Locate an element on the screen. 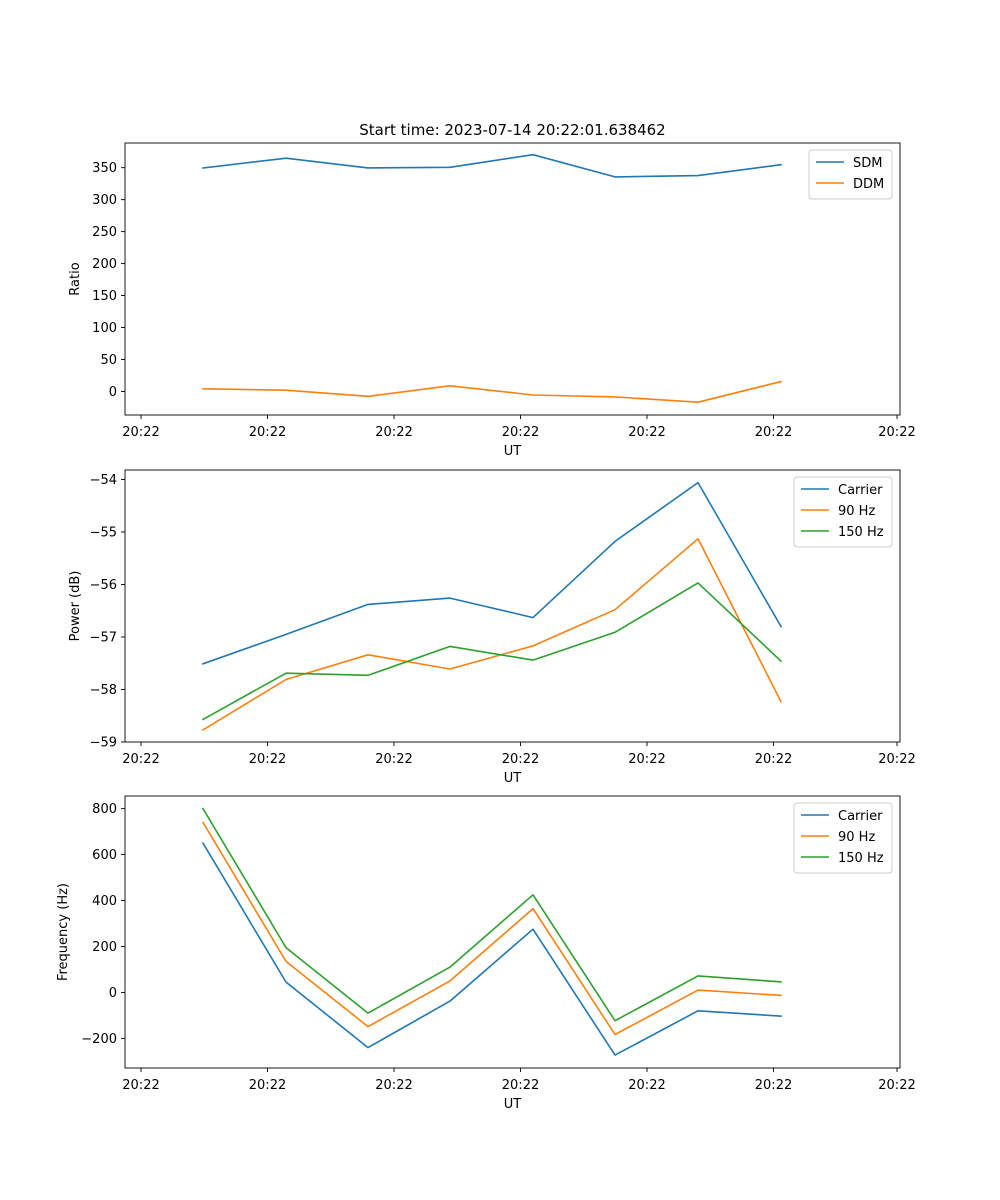  y-tick-label: 600 is located at coordinates (104, 855).